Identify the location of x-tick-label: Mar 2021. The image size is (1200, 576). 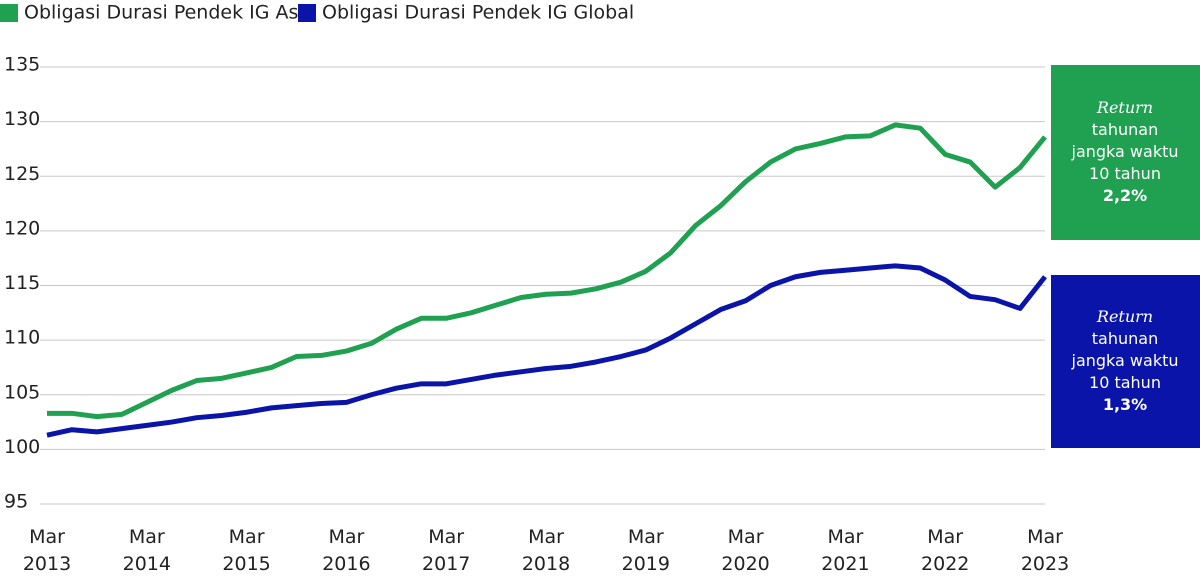
(845, 550).